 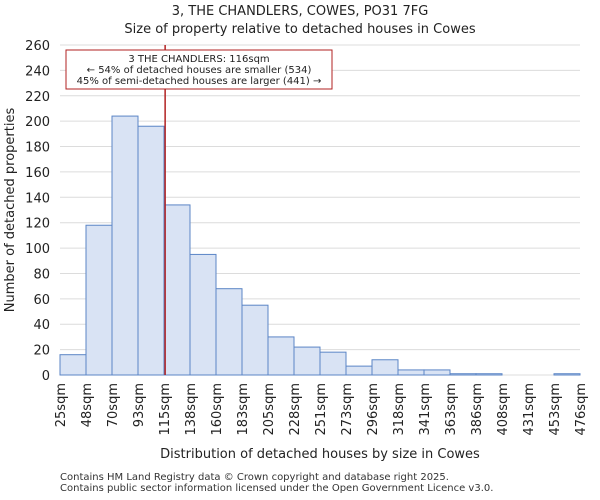 I want to click on x-tick-label: 115sqm, so click(x=165, y=409).